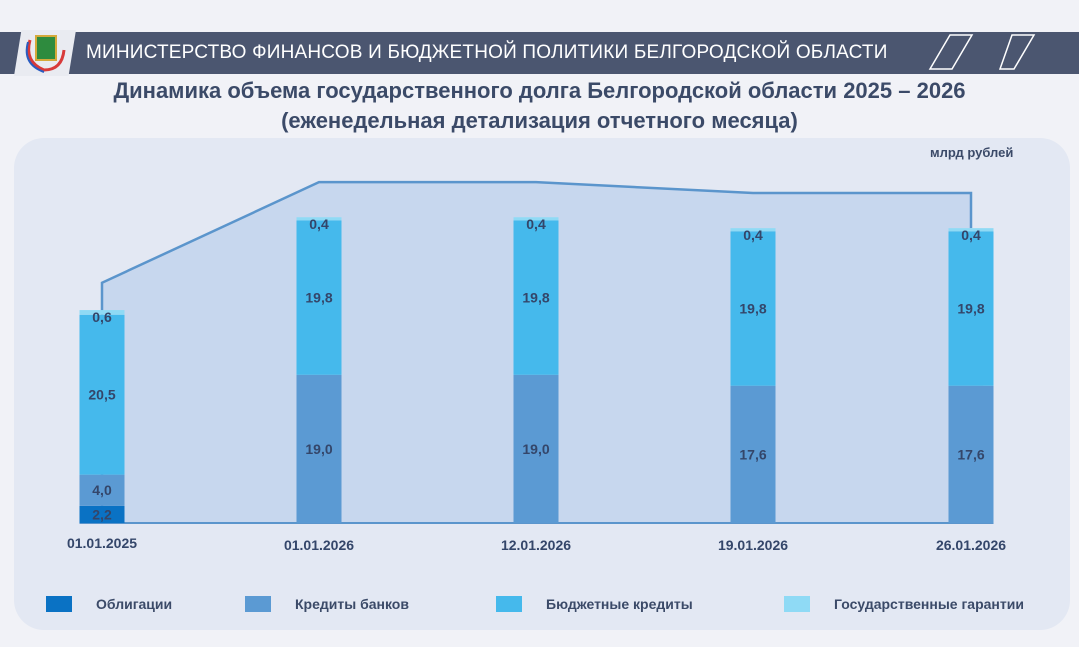 The image size is (1079, 647). I want to click on x-tick-label: 26.01.2026, so click(971, 545).